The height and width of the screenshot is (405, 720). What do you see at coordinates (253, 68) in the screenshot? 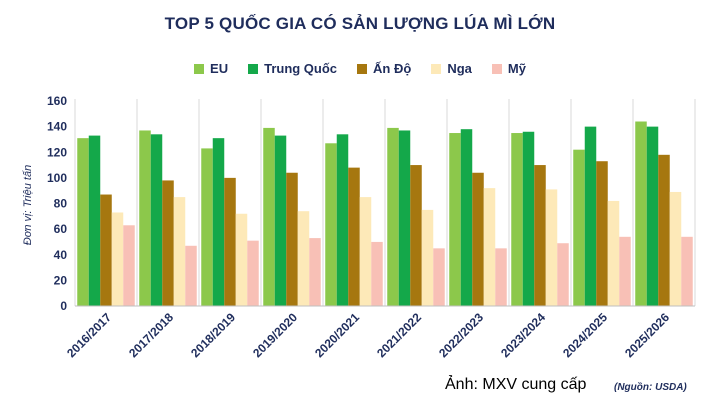
I see `legend-swatch-china` at bounding box center [253, 68].